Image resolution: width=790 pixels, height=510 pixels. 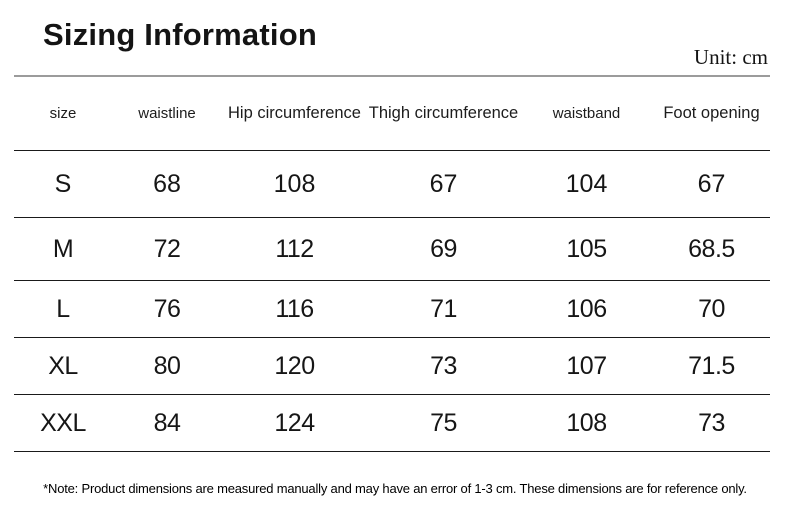 I want to click on value-cell: 76, so click(x=167, y=309).